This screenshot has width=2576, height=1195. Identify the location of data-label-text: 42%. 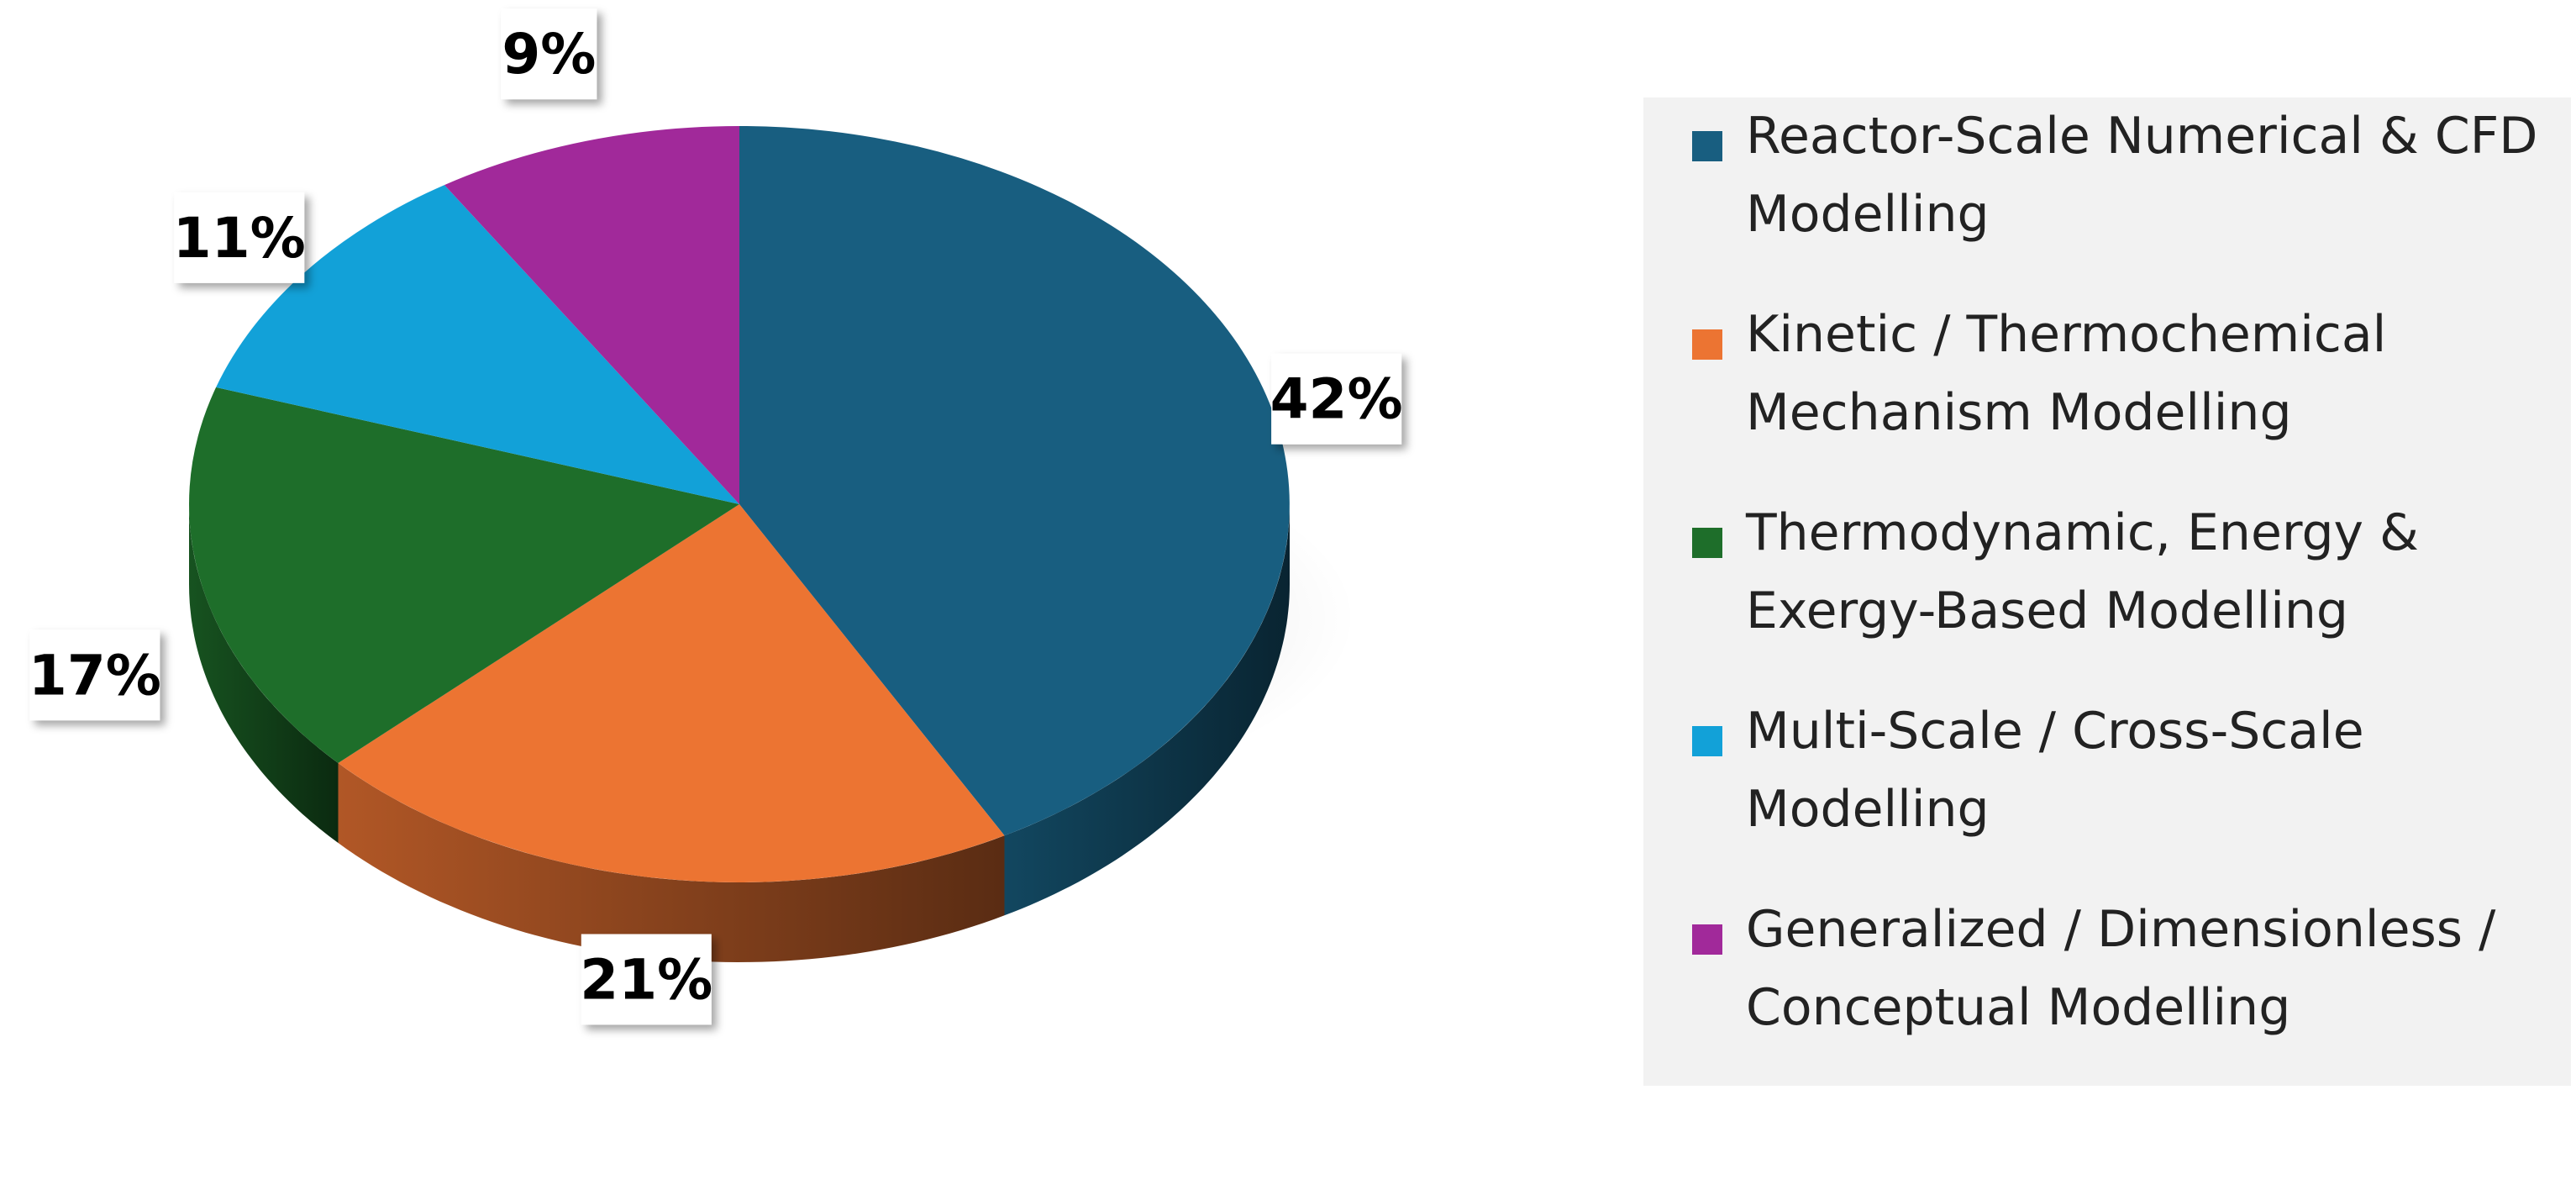
(1336, 399).